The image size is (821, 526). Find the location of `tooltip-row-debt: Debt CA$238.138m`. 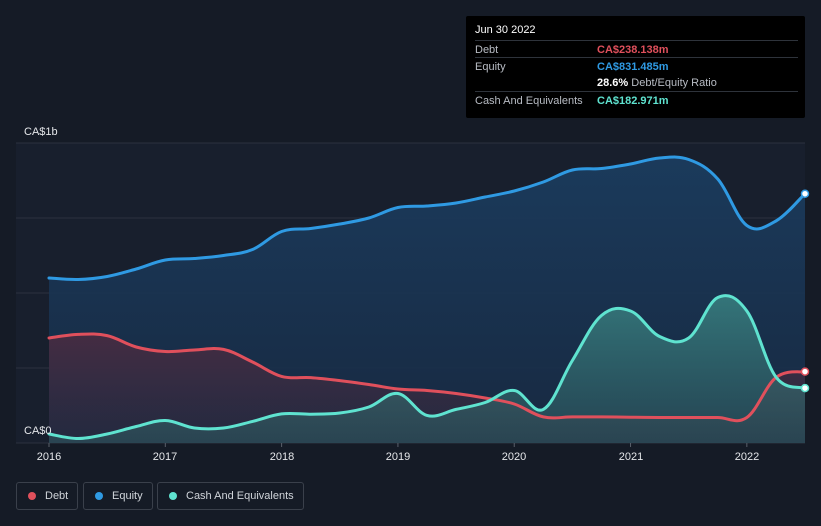

tooltip-row-debt: Debt CA$238.138m is located at coordinates (636, 49).